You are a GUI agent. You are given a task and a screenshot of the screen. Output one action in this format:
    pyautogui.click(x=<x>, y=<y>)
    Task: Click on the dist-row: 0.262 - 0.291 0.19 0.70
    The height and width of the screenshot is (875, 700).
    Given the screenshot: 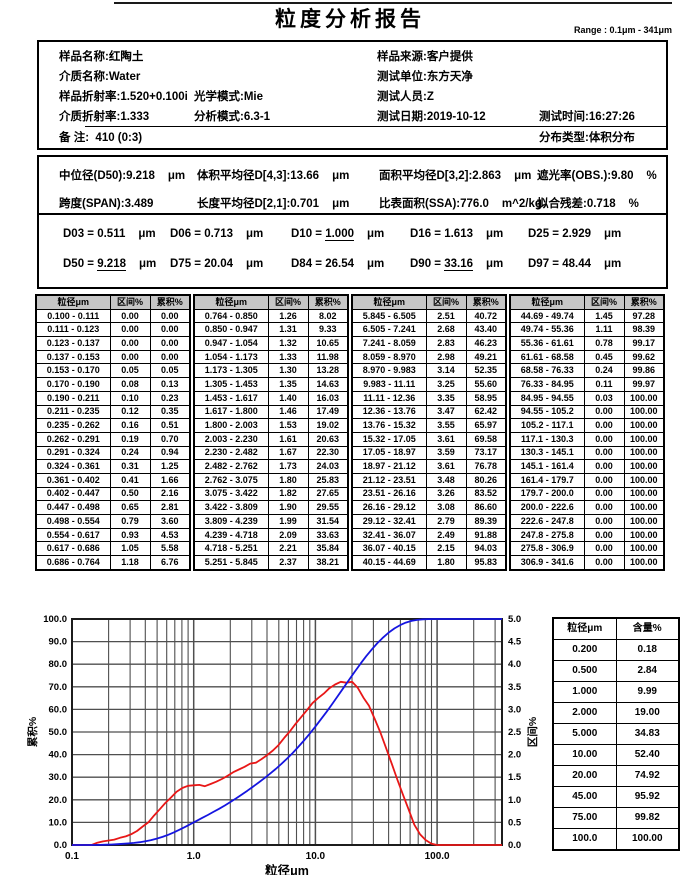 What is the action you would take?
    pyautogui.click(x=113, y=439)
    